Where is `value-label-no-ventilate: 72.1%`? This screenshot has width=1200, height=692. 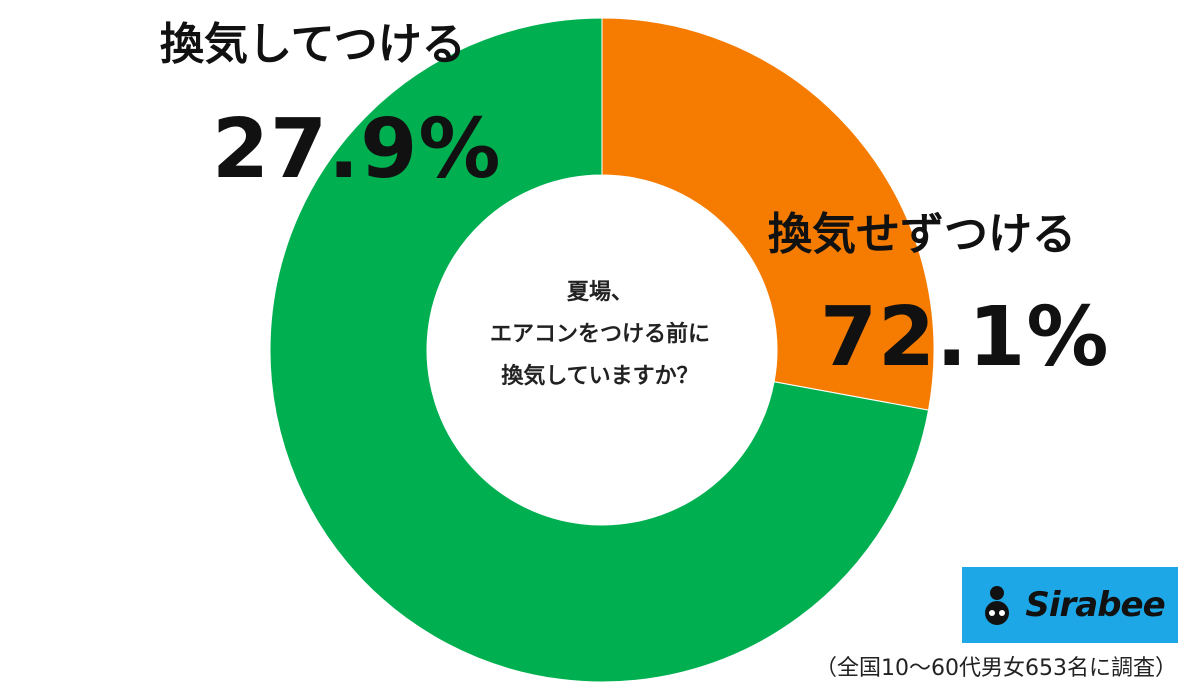
value-label-no-ventilate: 72.1% is located at coordinates (965, 337).